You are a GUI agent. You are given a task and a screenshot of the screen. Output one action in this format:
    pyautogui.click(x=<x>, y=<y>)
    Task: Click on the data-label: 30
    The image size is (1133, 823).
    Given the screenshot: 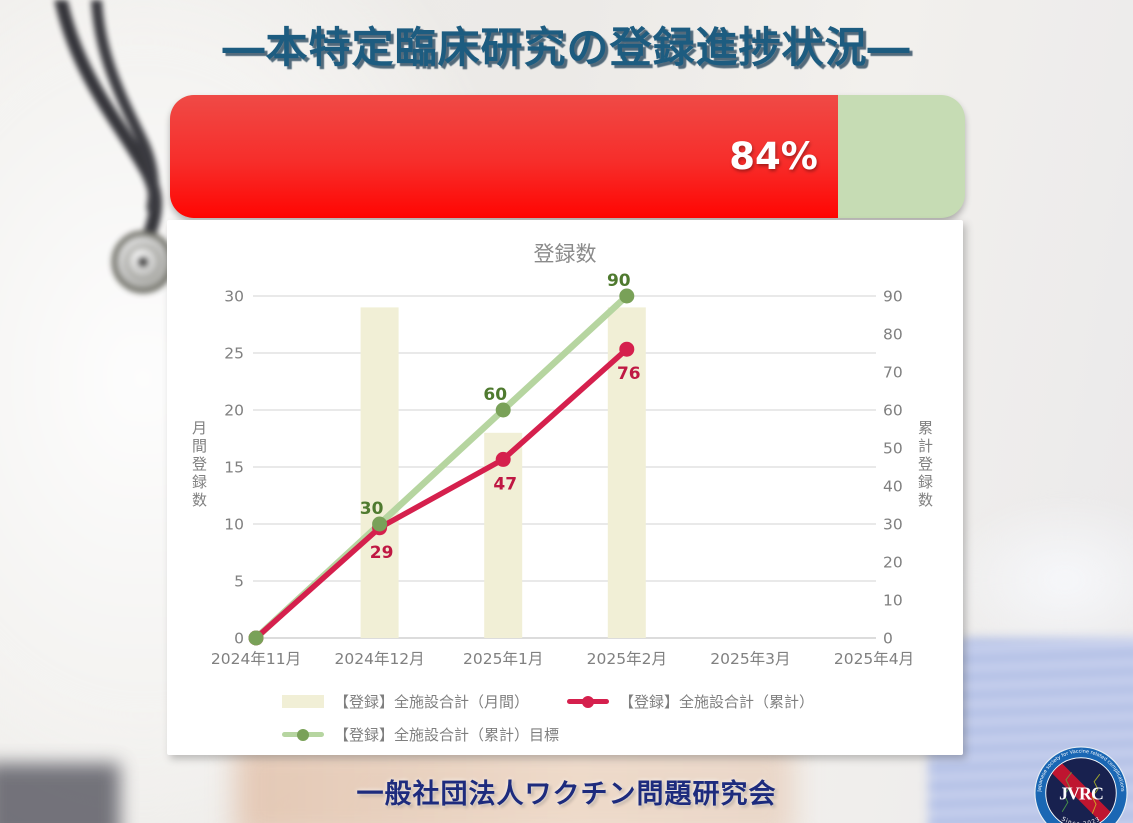 What is the action you would take?
    pyautogui.click(x=372, y=509)
    